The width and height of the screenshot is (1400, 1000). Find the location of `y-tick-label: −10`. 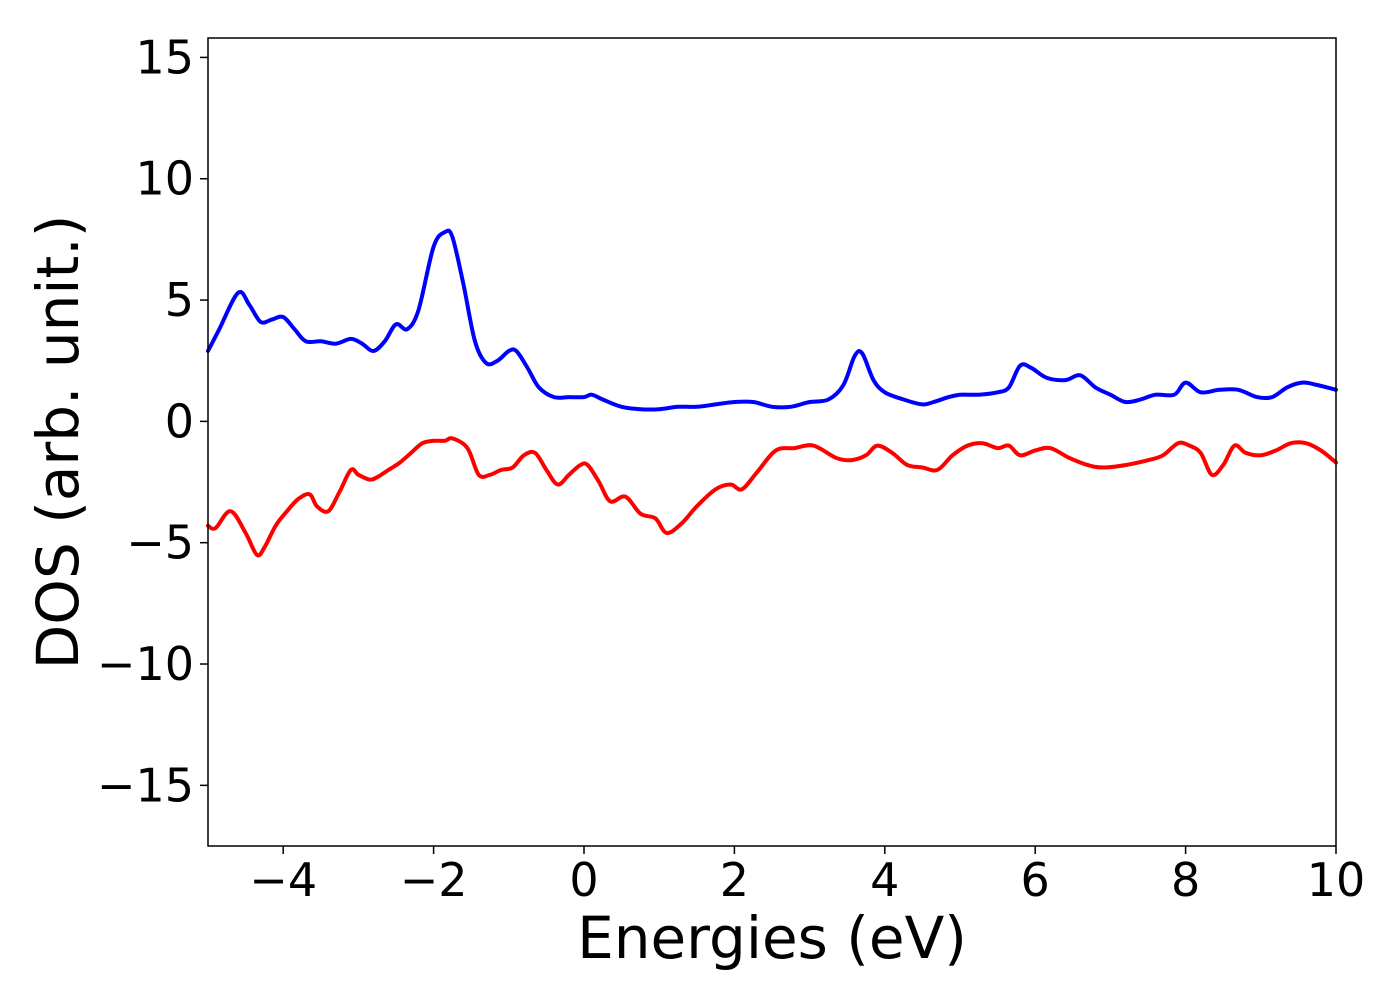

y-tick-label: −10 is located at coordinates (145, 664).